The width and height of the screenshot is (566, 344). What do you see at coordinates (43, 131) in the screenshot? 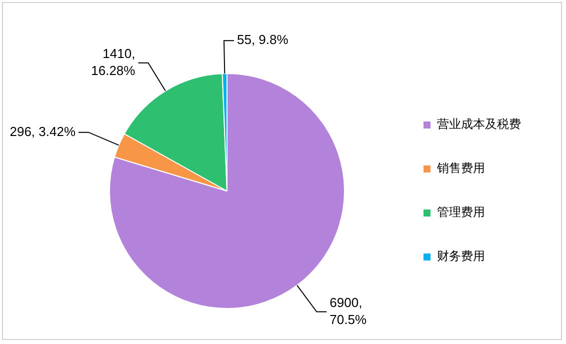
I see `data-label: 296, 3.42%` at bounding box center [43, 131].